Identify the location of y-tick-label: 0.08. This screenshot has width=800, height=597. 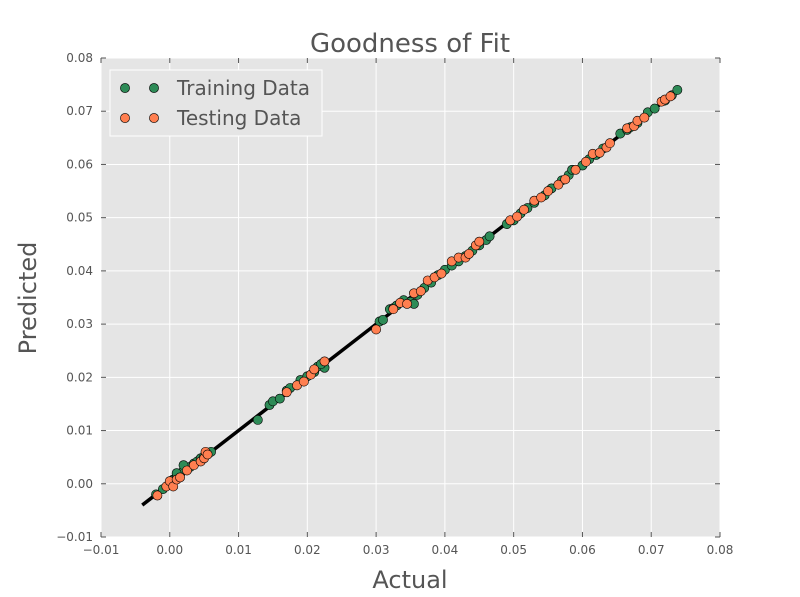
(79, 58).